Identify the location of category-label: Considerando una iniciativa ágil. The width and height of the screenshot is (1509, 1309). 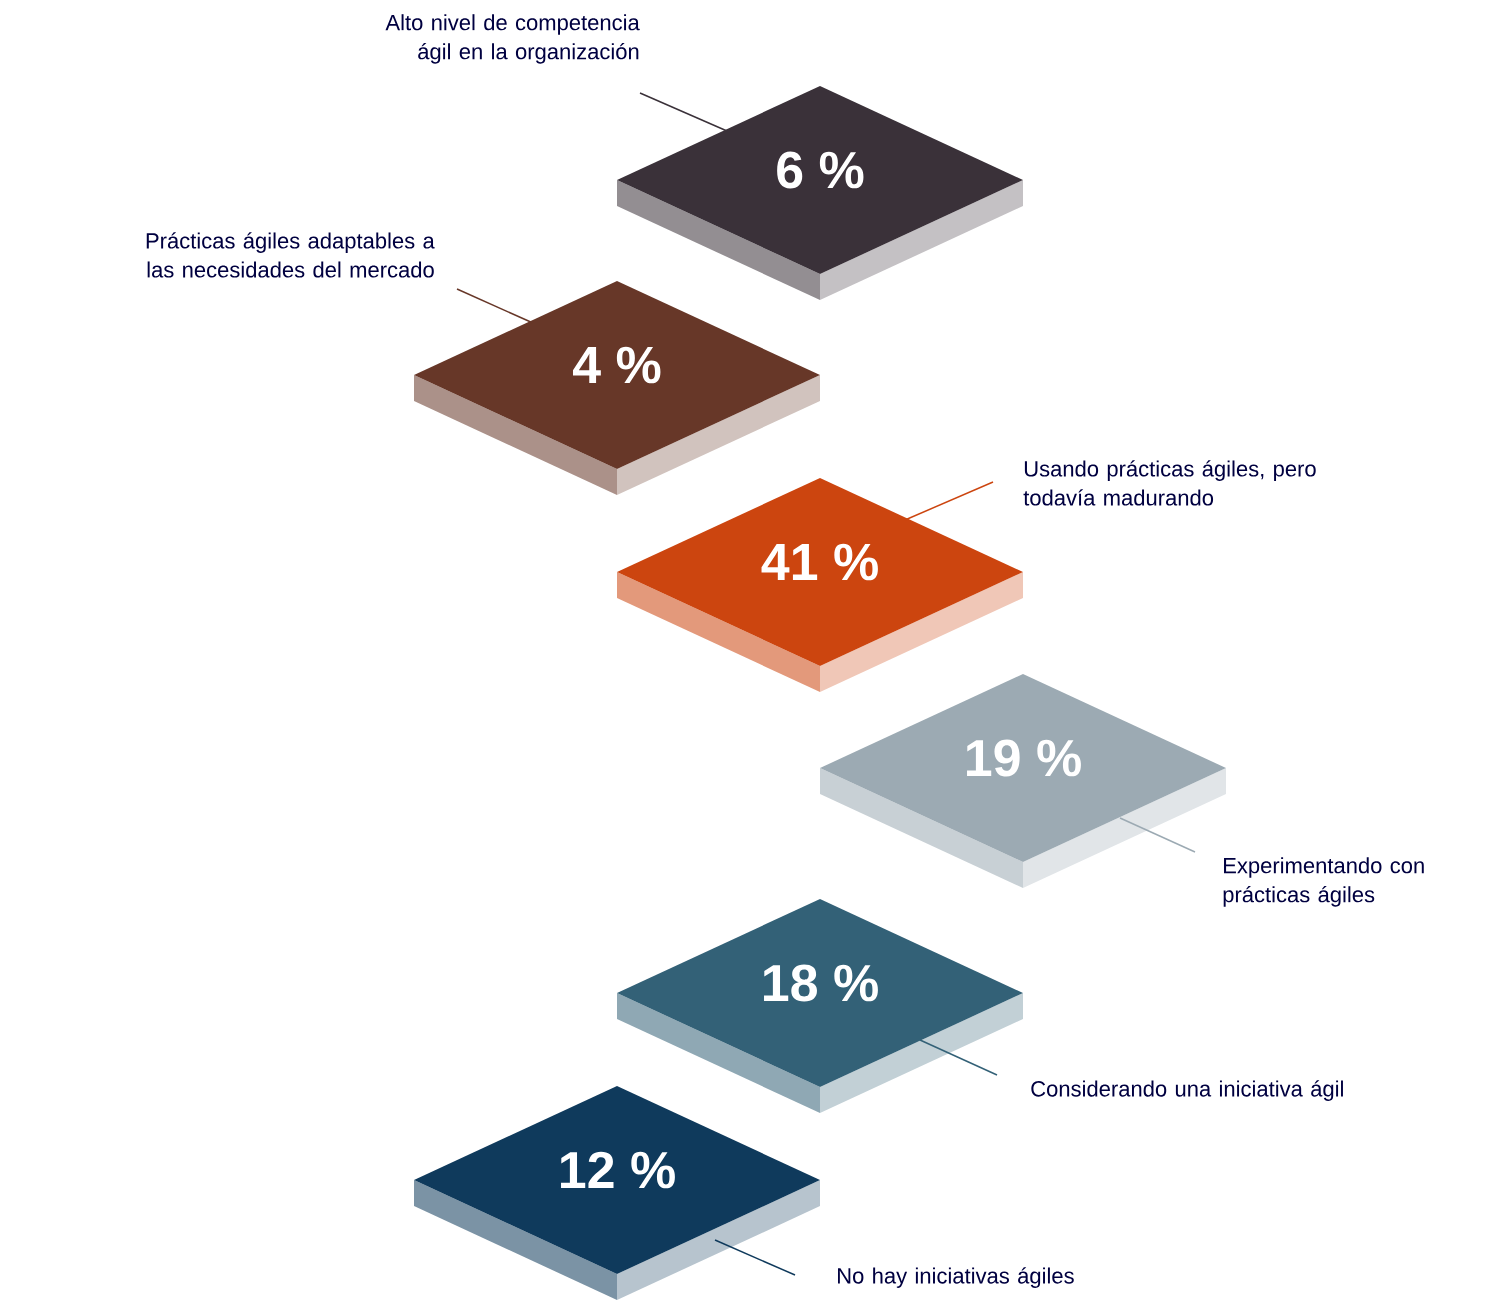
(1187, 1090).